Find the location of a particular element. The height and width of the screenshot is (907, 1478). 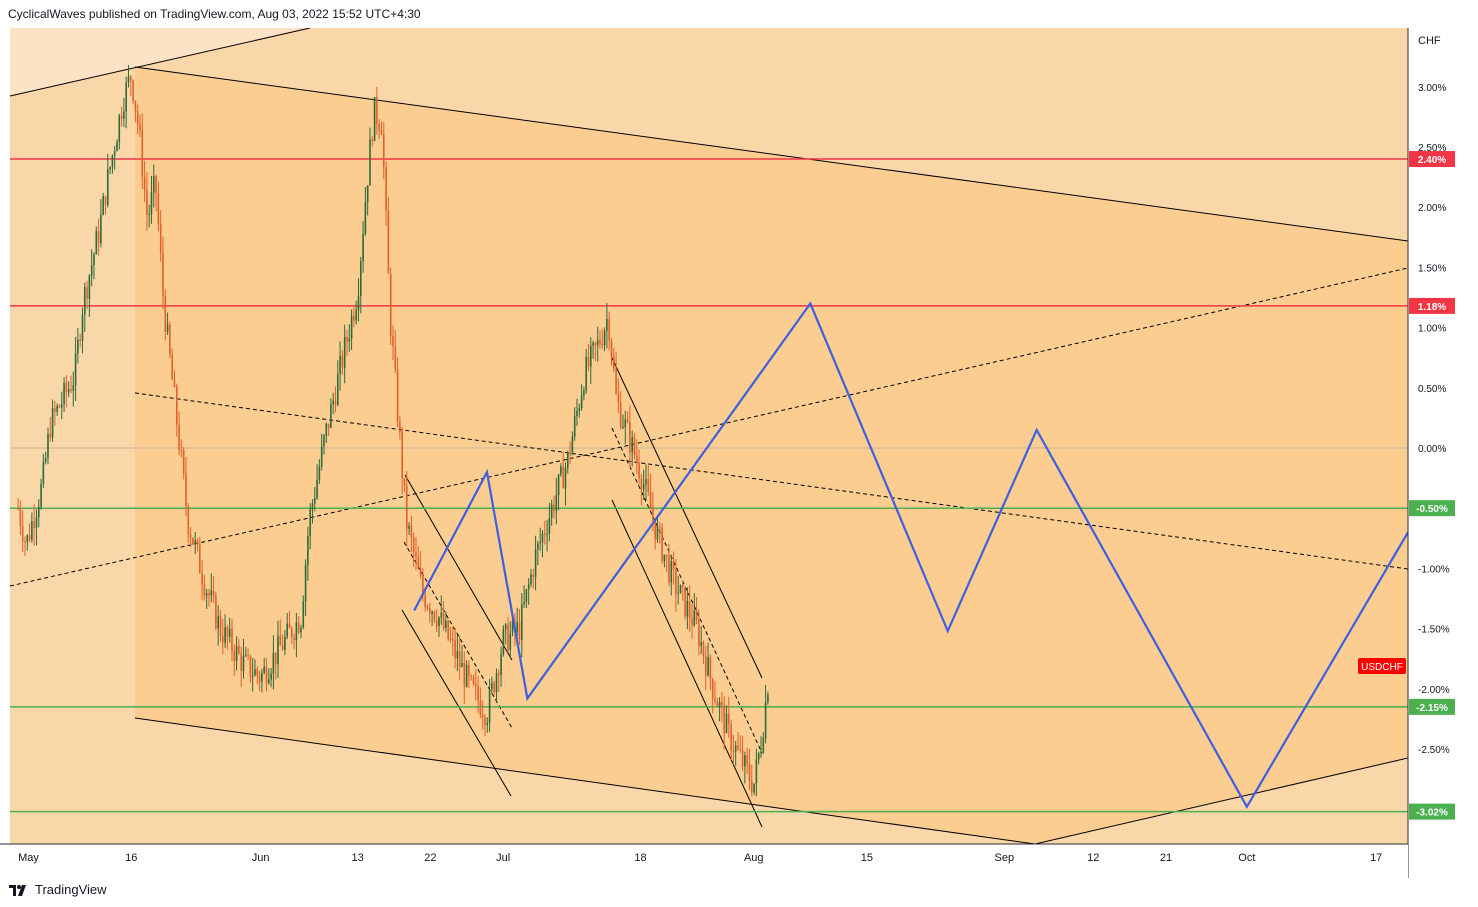

y-tick-label: 3.00% is located at coordinates (1432, 88).